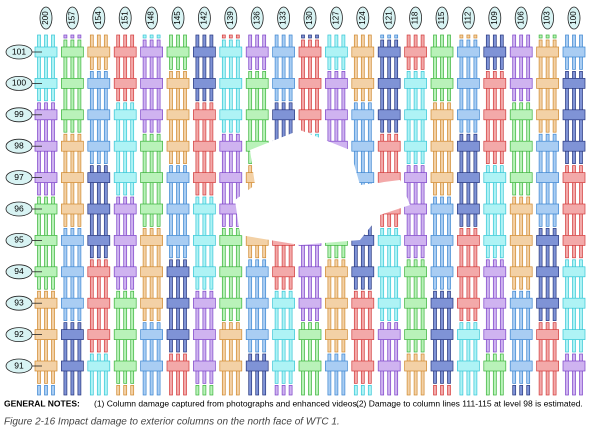  Describe the element at coordinates (309, 18) in the screenshot. I see `column-label: 130` at that location.